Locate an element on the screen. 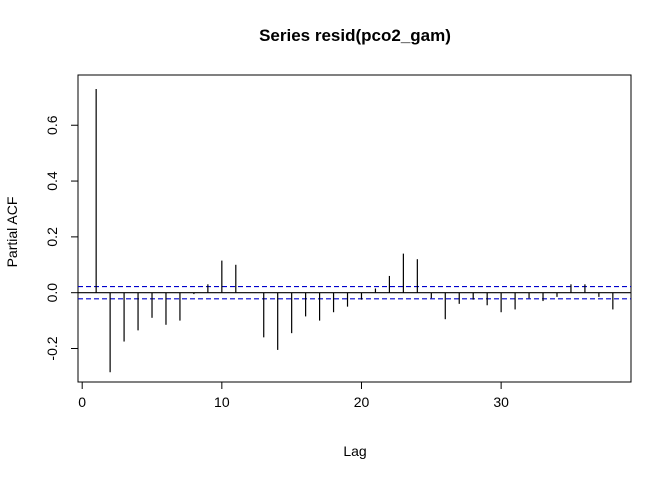  chart-title: Series resid(pco2_gam) is located at coordinates (355, 35).